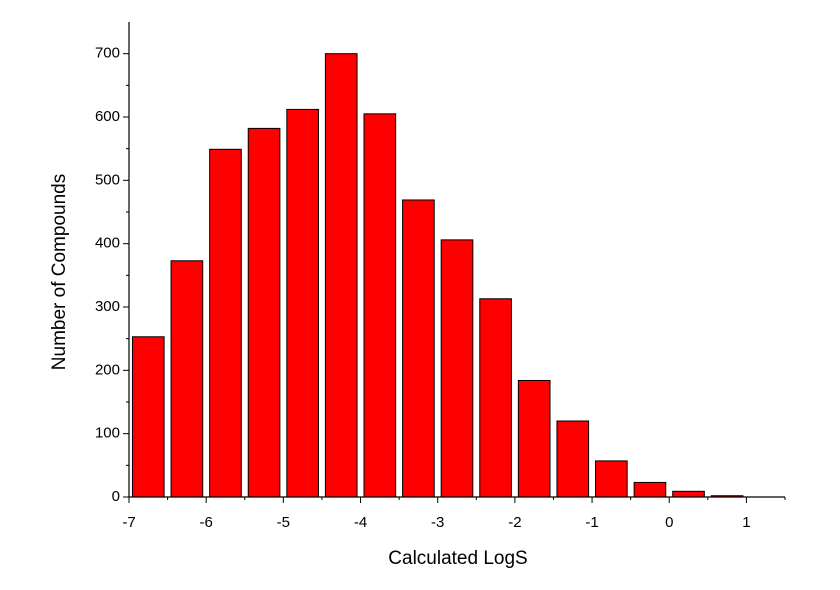  I want to click on x-axis-label: Calculated LogS, so click(457, 558).